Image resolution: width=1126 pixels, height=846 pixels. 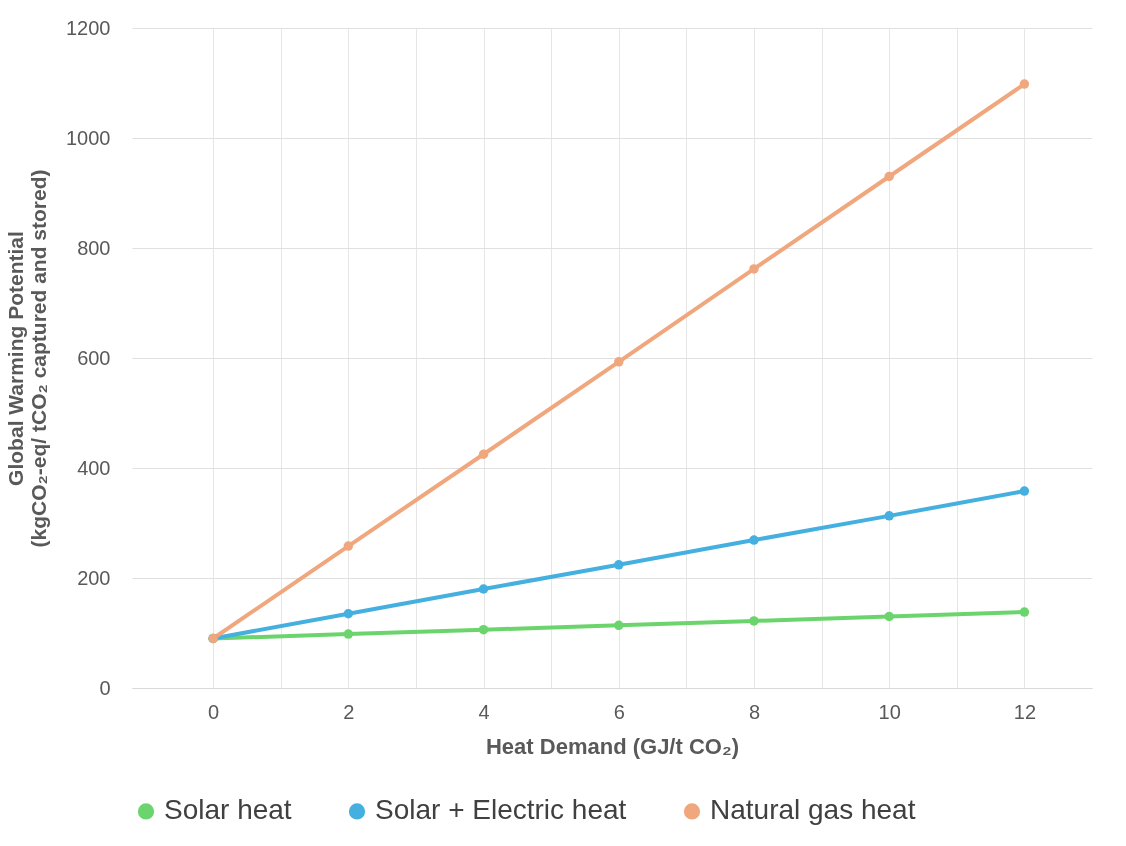 I want to click on y-tick-label: 400, so click(x=94, y=467).